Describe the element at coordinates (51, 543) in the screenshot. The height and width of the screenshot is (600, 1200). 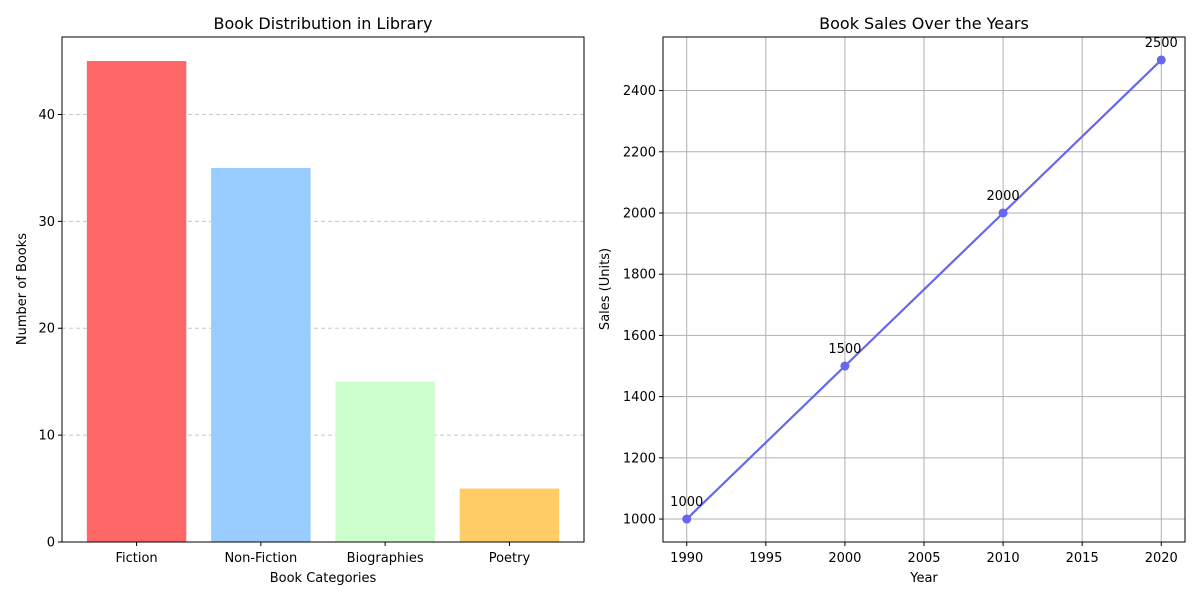
I see `bar-chart-y-tick-label: 0` at that location.